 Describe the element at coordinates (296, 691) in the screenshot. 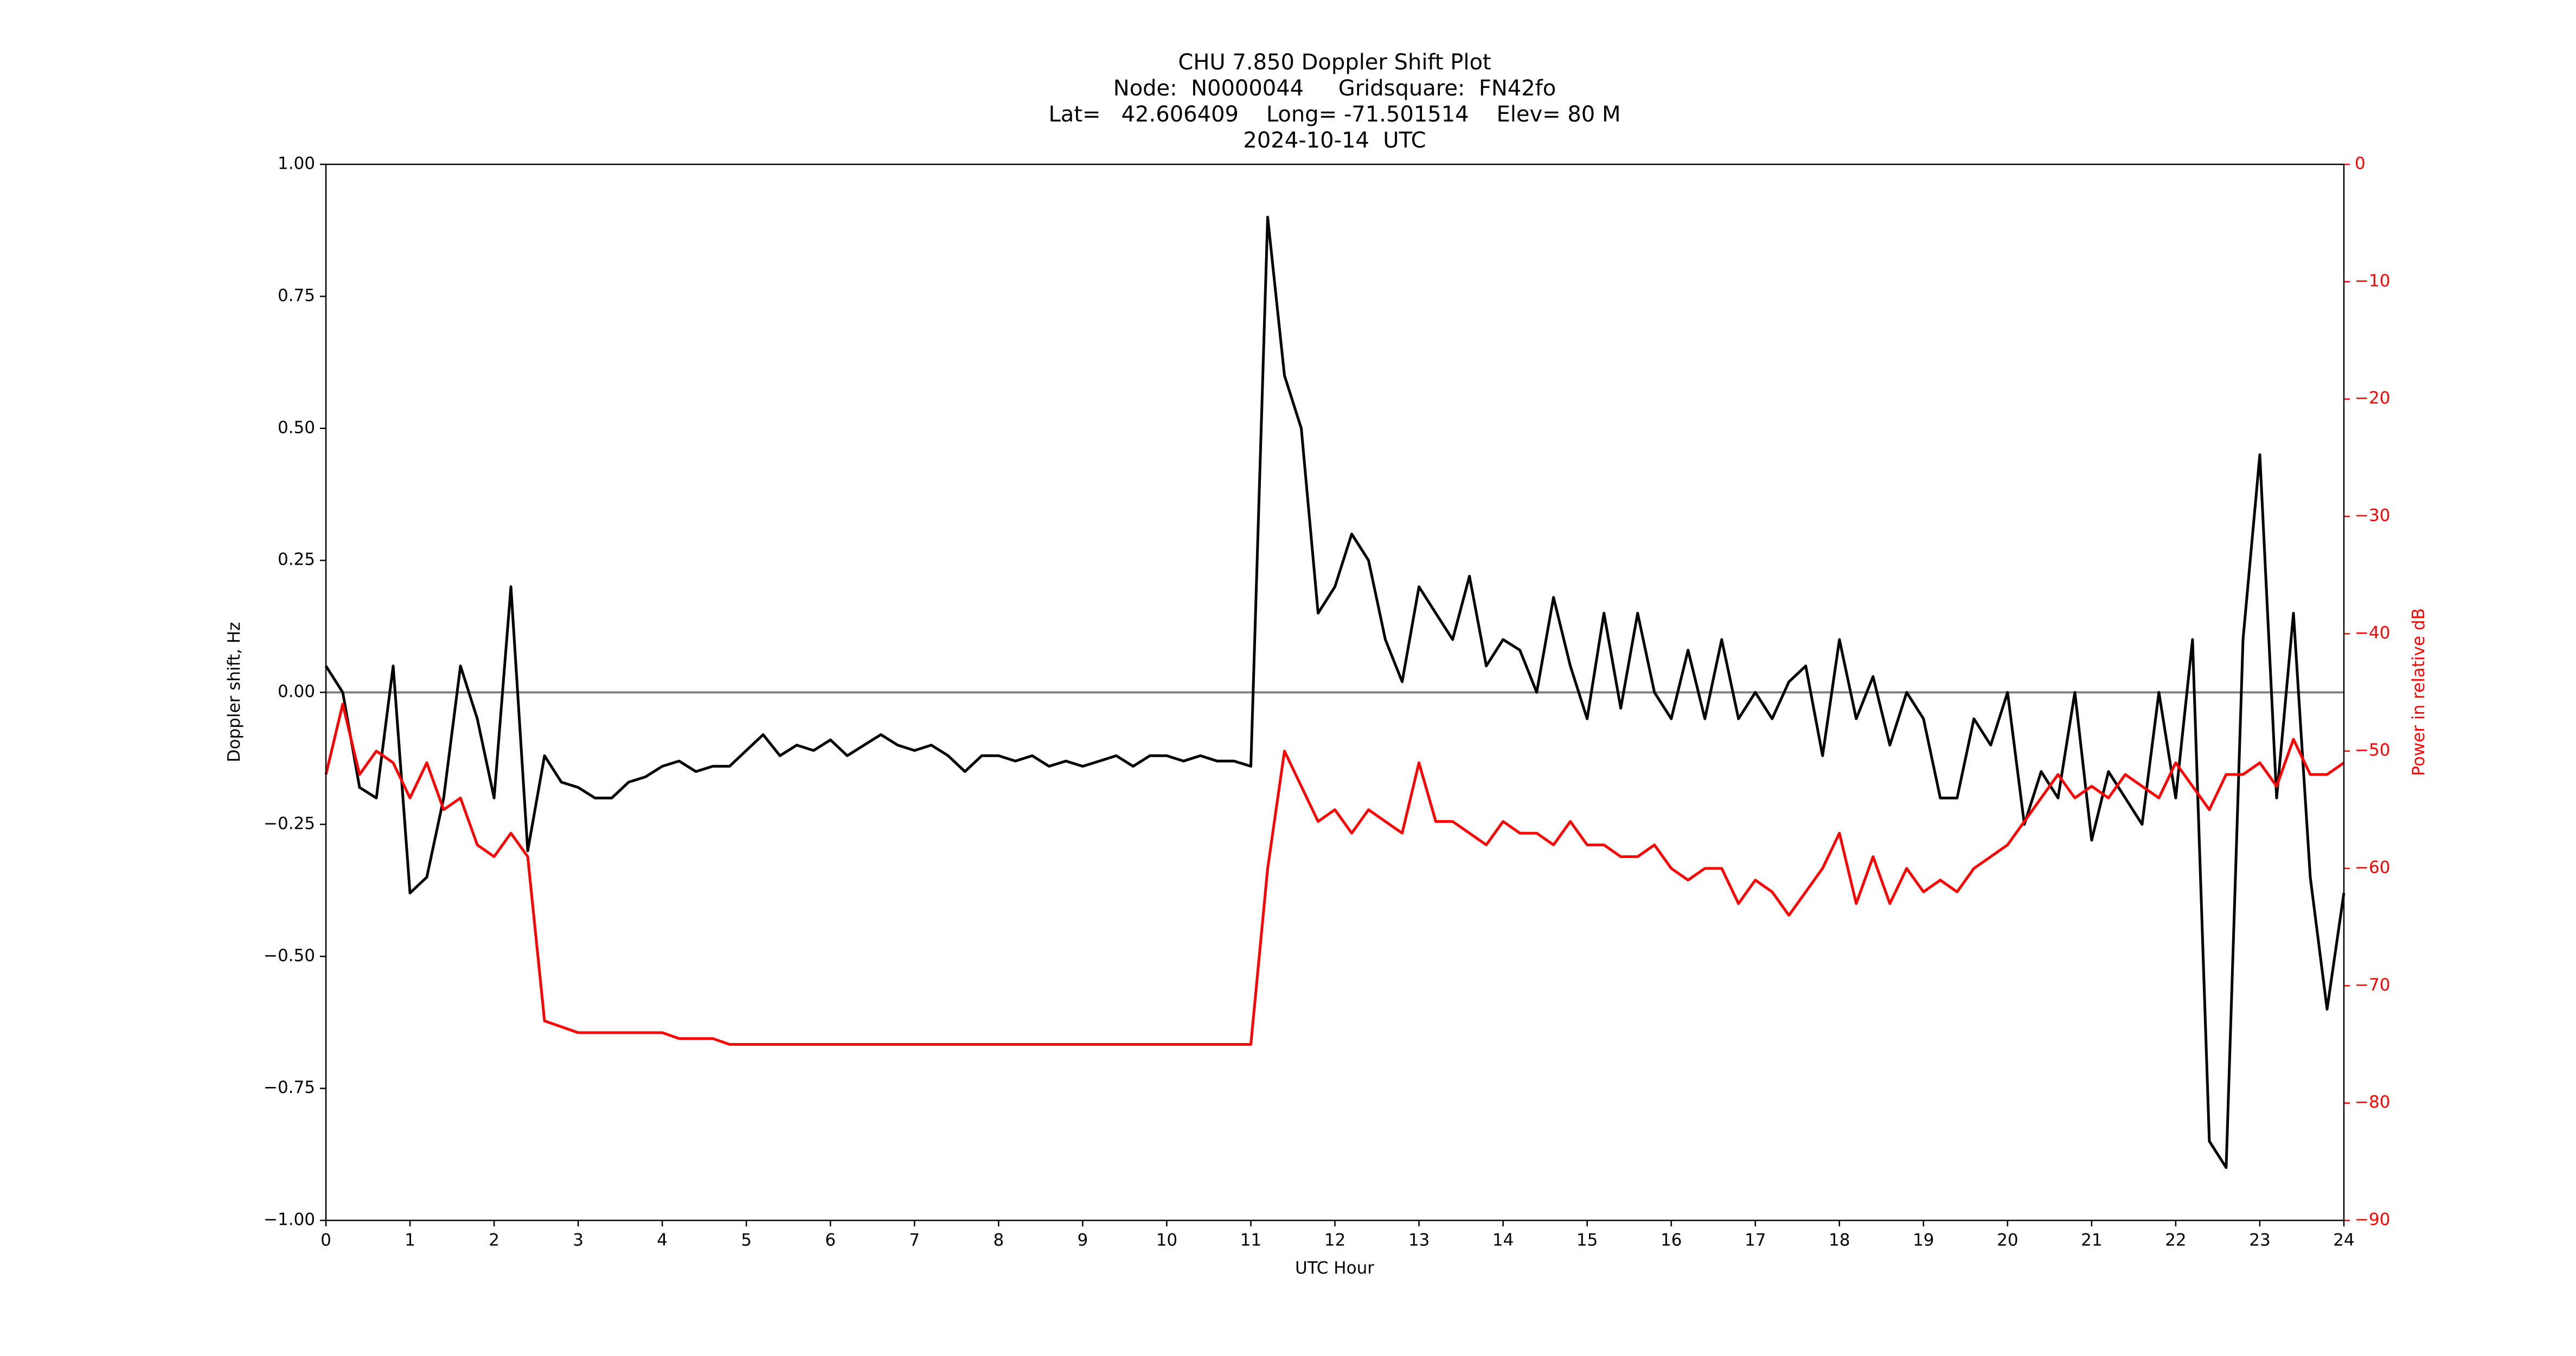

I see `y-tick-label: 0.00` at that location.